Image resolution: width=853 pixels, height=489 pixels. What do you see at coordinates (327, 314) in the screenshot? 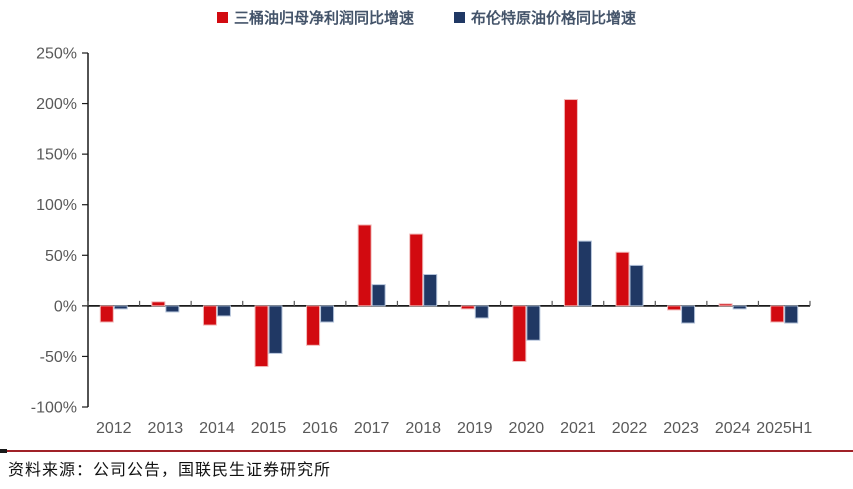
I see `bar-brent-2016` at bounding box center [327, 314].